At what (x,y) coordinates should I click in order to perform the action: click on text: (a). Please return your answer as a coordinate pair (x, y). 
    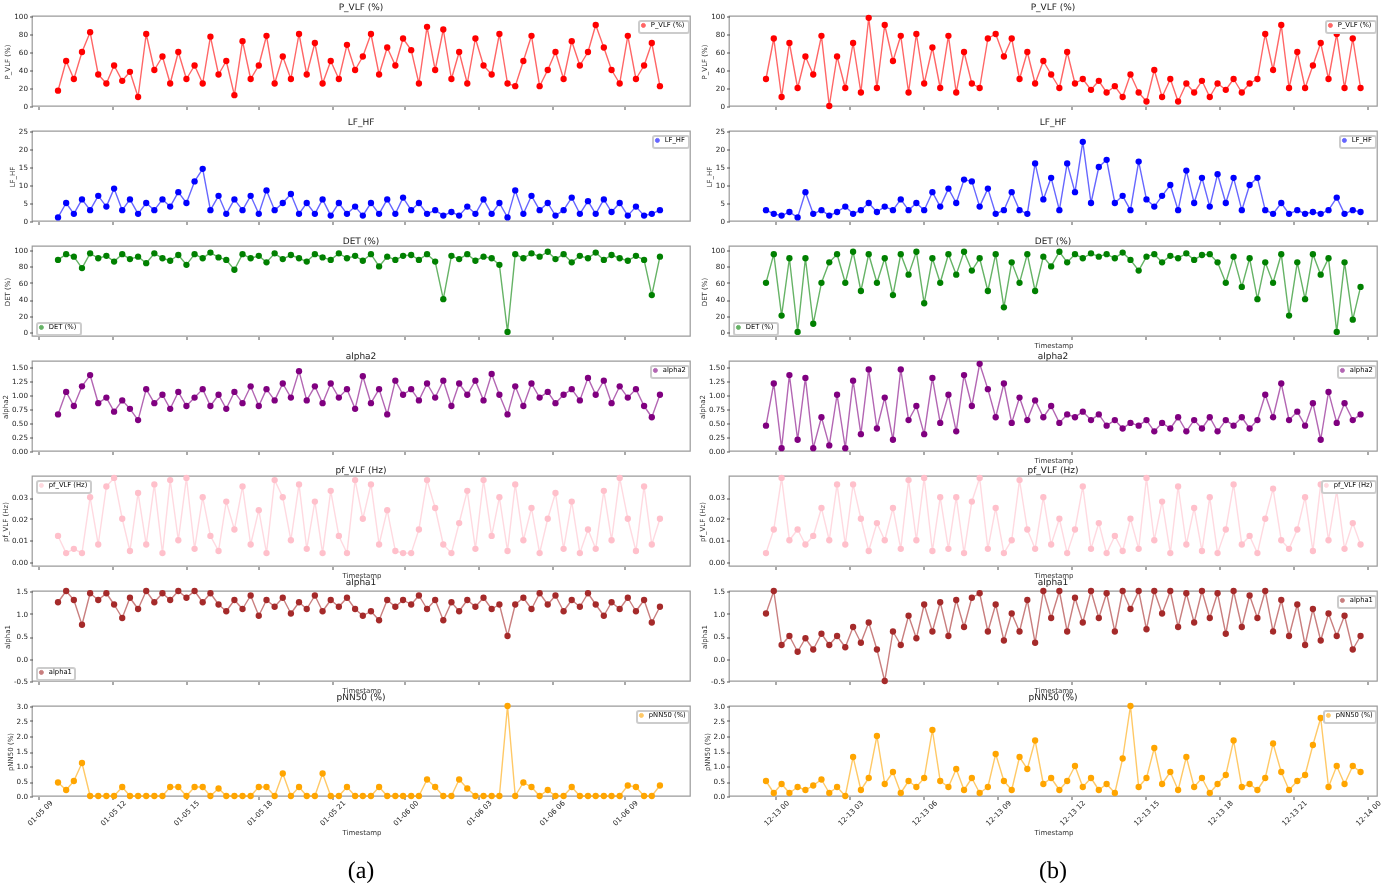
    Looking at the image, I should click on (361, 870).